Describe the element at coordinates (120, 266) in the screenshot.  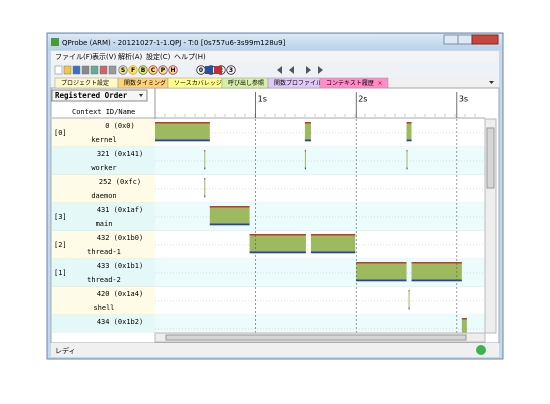
I see `context-id: 433 (0x1b1)` at that location.